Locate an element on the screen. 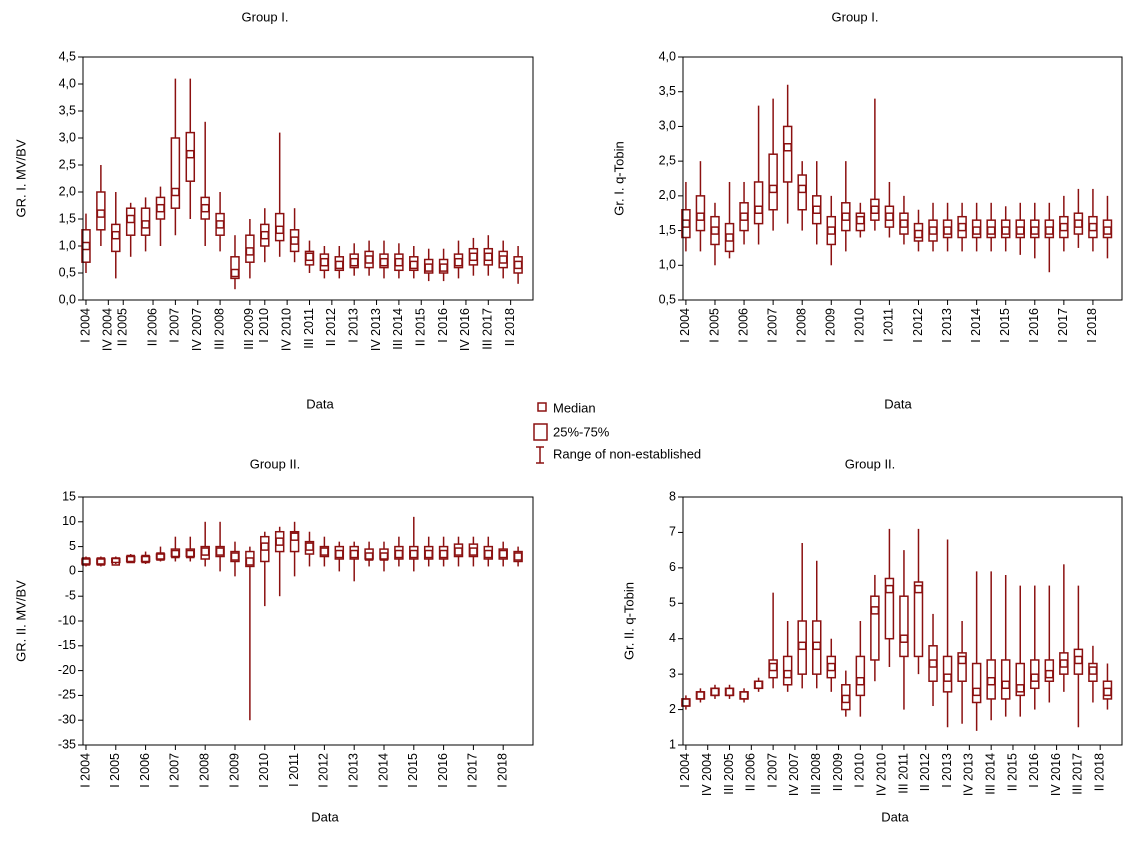 The image size is (1123, 857). y-tick-label: 2,5 is located at coordinates (667, 160).